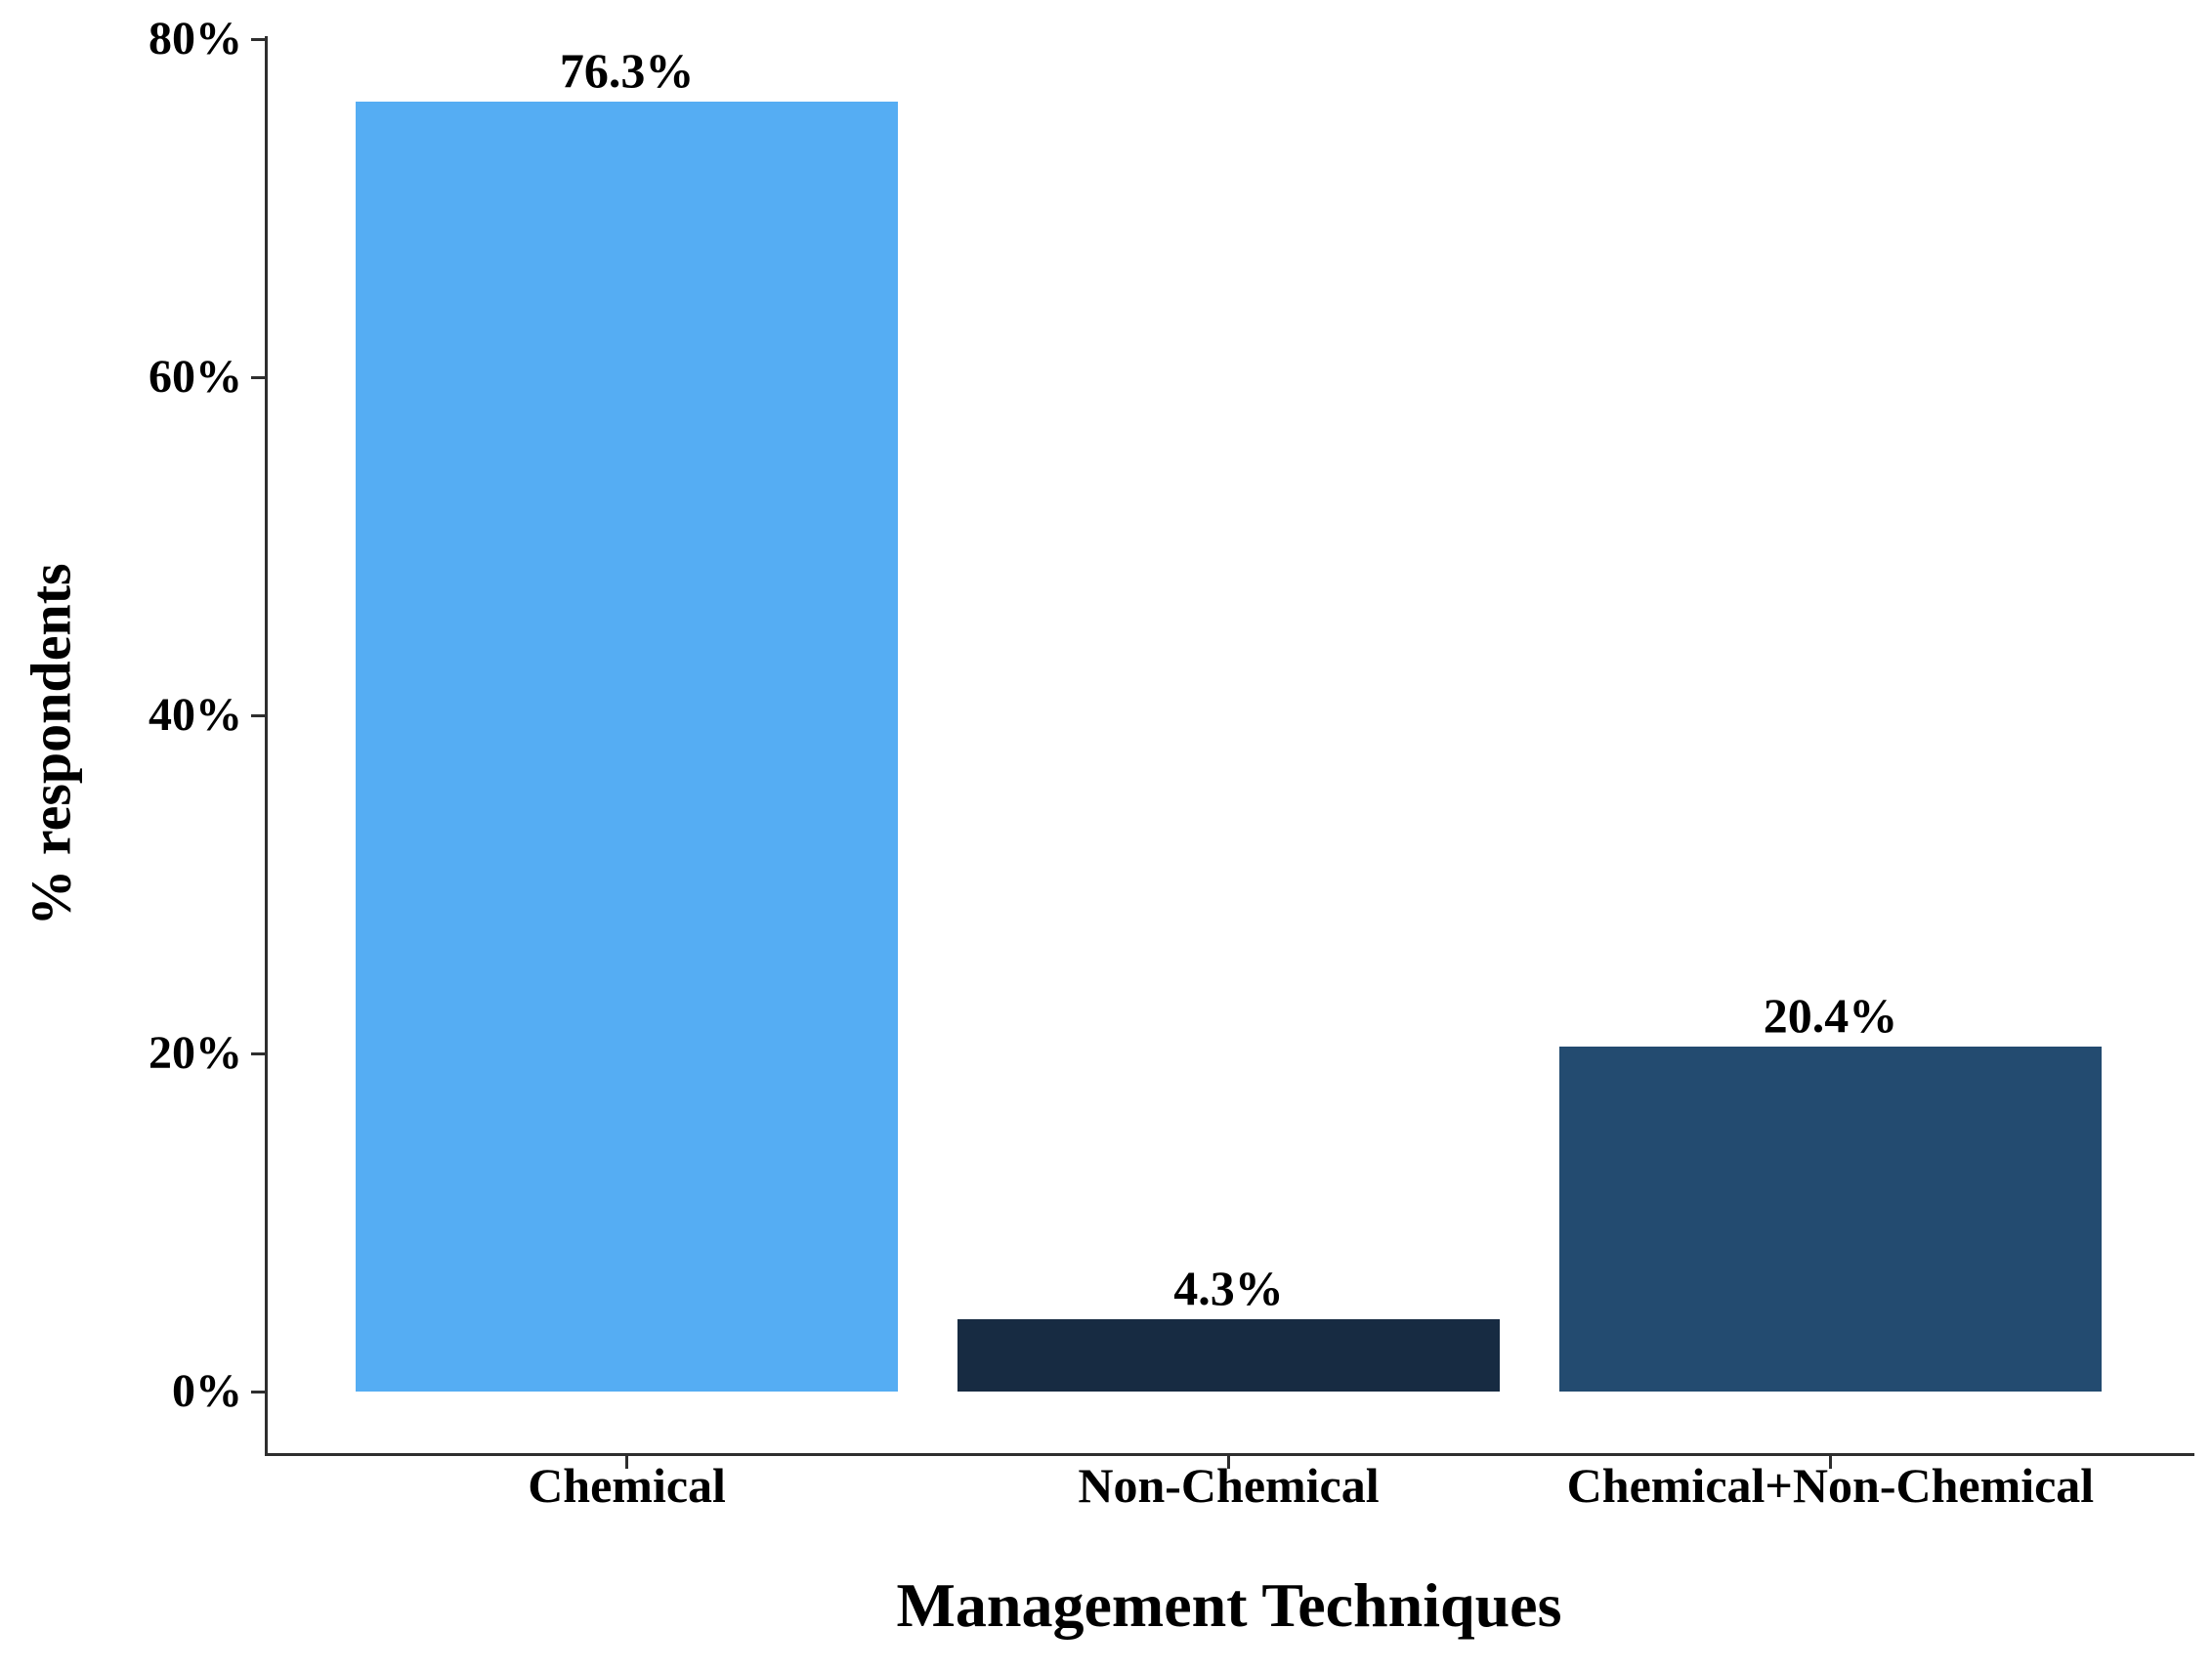  Describe the element at coordinates (627, 70) in the screenshot. I see `value-label: 76.3%` at that location.